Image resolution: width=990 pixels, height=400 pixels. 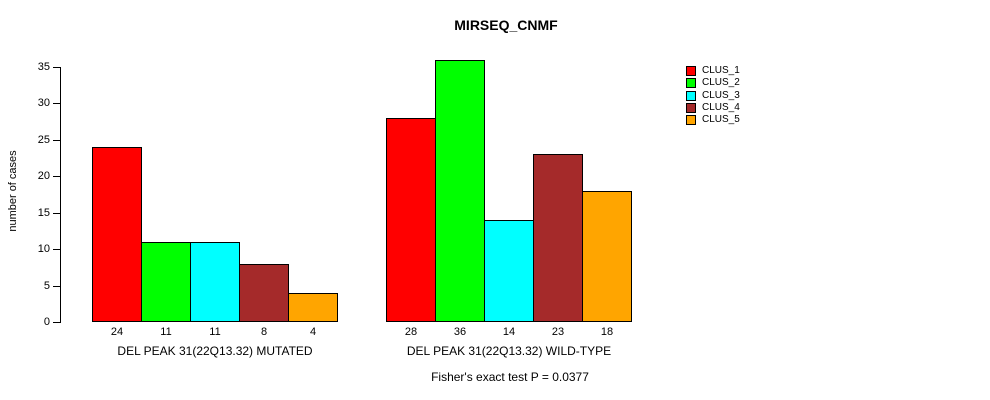 I want to click on bar-clus_2-group2, so click(x=460, y=191).